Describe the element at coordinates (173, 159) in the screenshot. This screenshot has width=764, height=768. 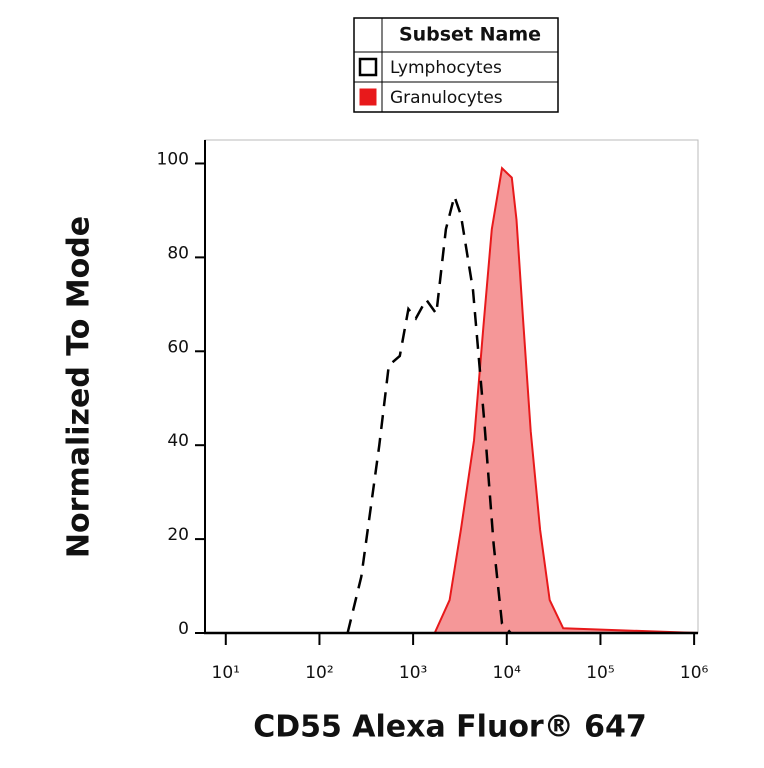
I see `y-tick-label: 100` at that location.